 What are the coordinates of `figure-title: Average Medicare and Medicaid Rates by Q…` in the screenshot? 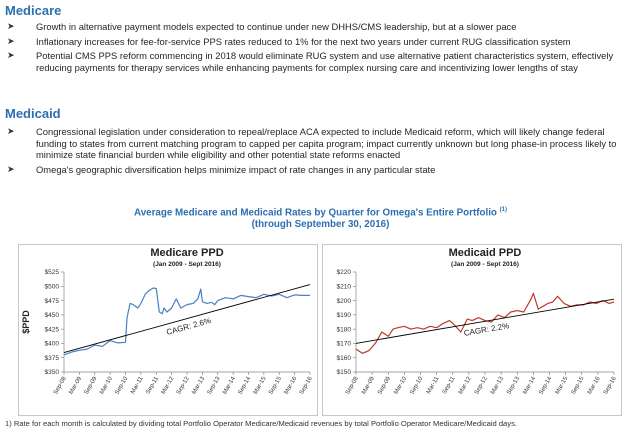 It's located at (320, 217).